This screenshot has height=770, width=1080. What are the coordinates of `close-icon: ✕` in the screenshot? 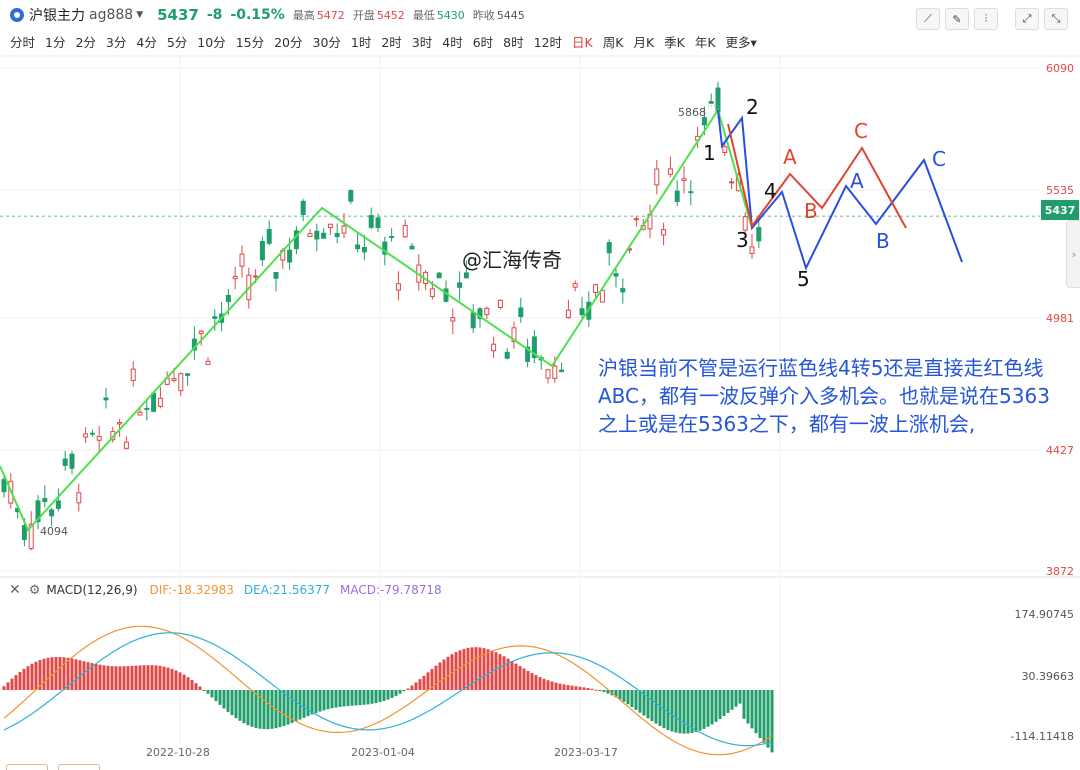 It's located at (15, 590).